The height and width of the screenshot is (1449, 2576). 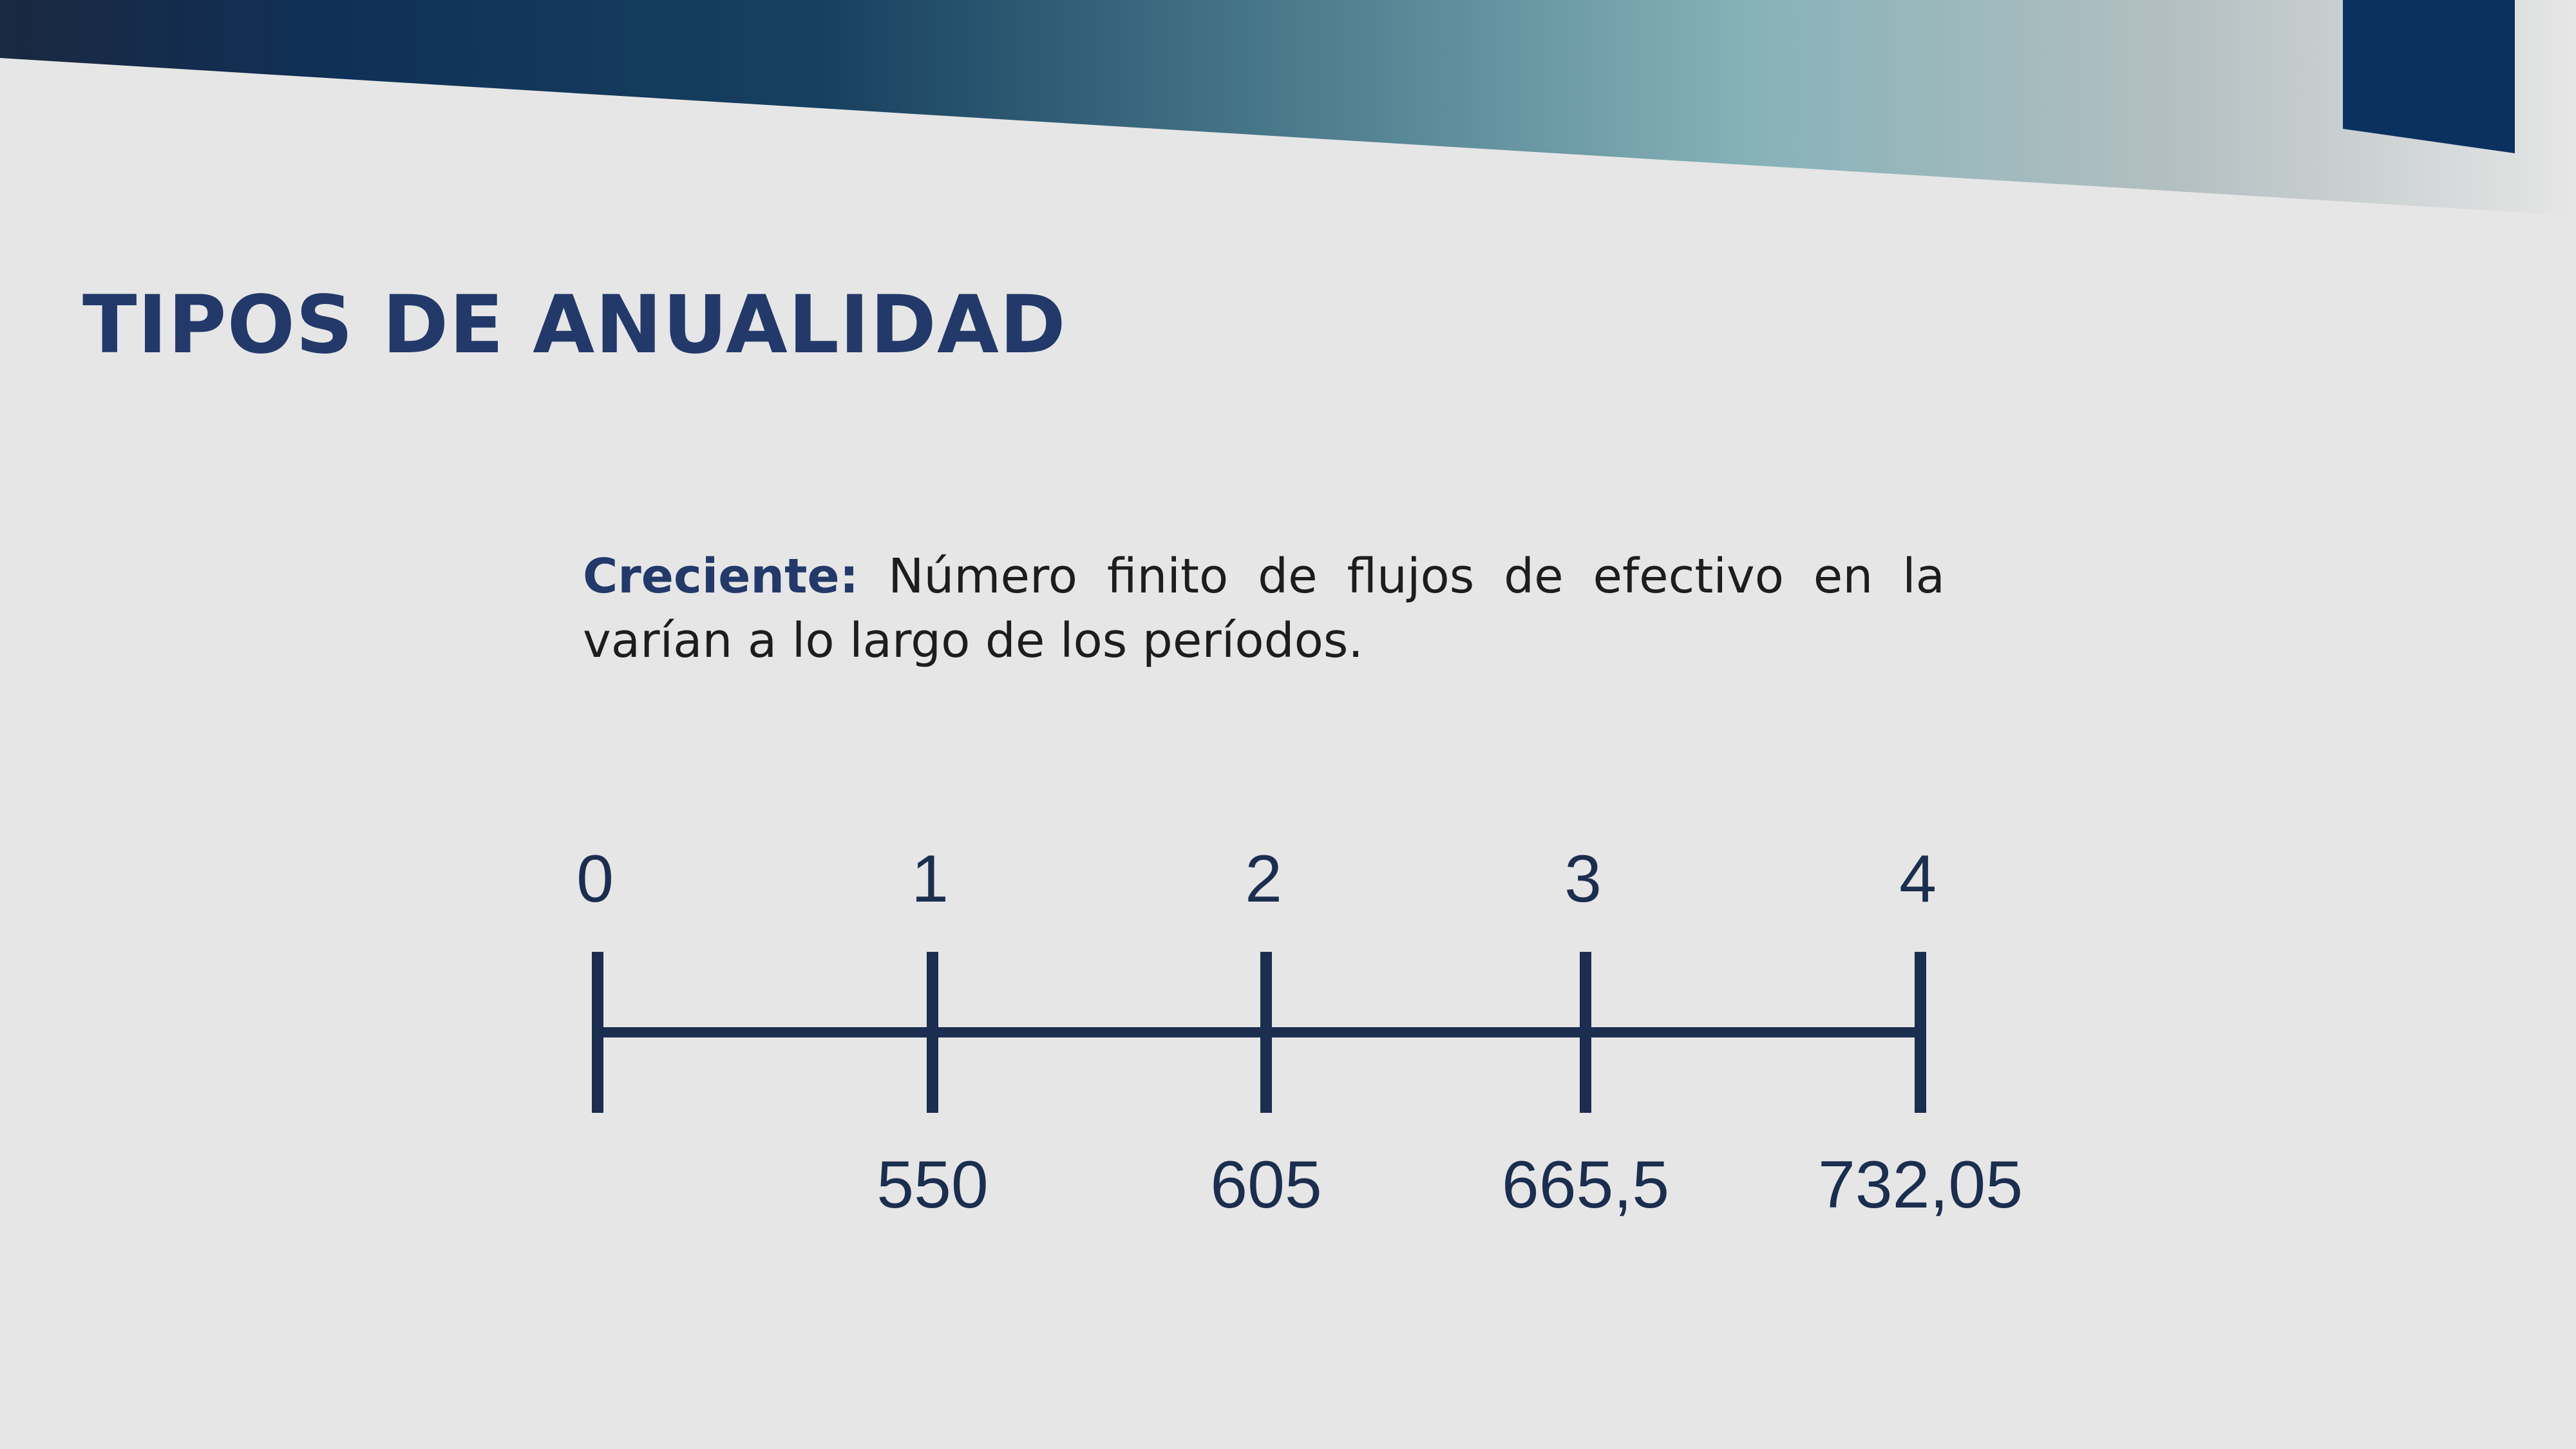 I want to click on period-label: 1, so click(x=930, y=879).